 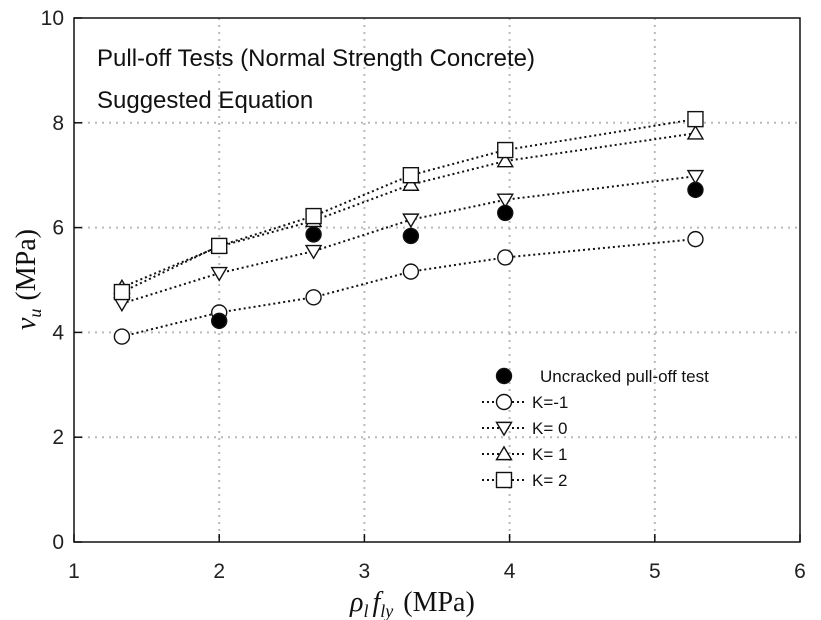 I want to click on y-tick-label: 8, so click(x=58, y=123).